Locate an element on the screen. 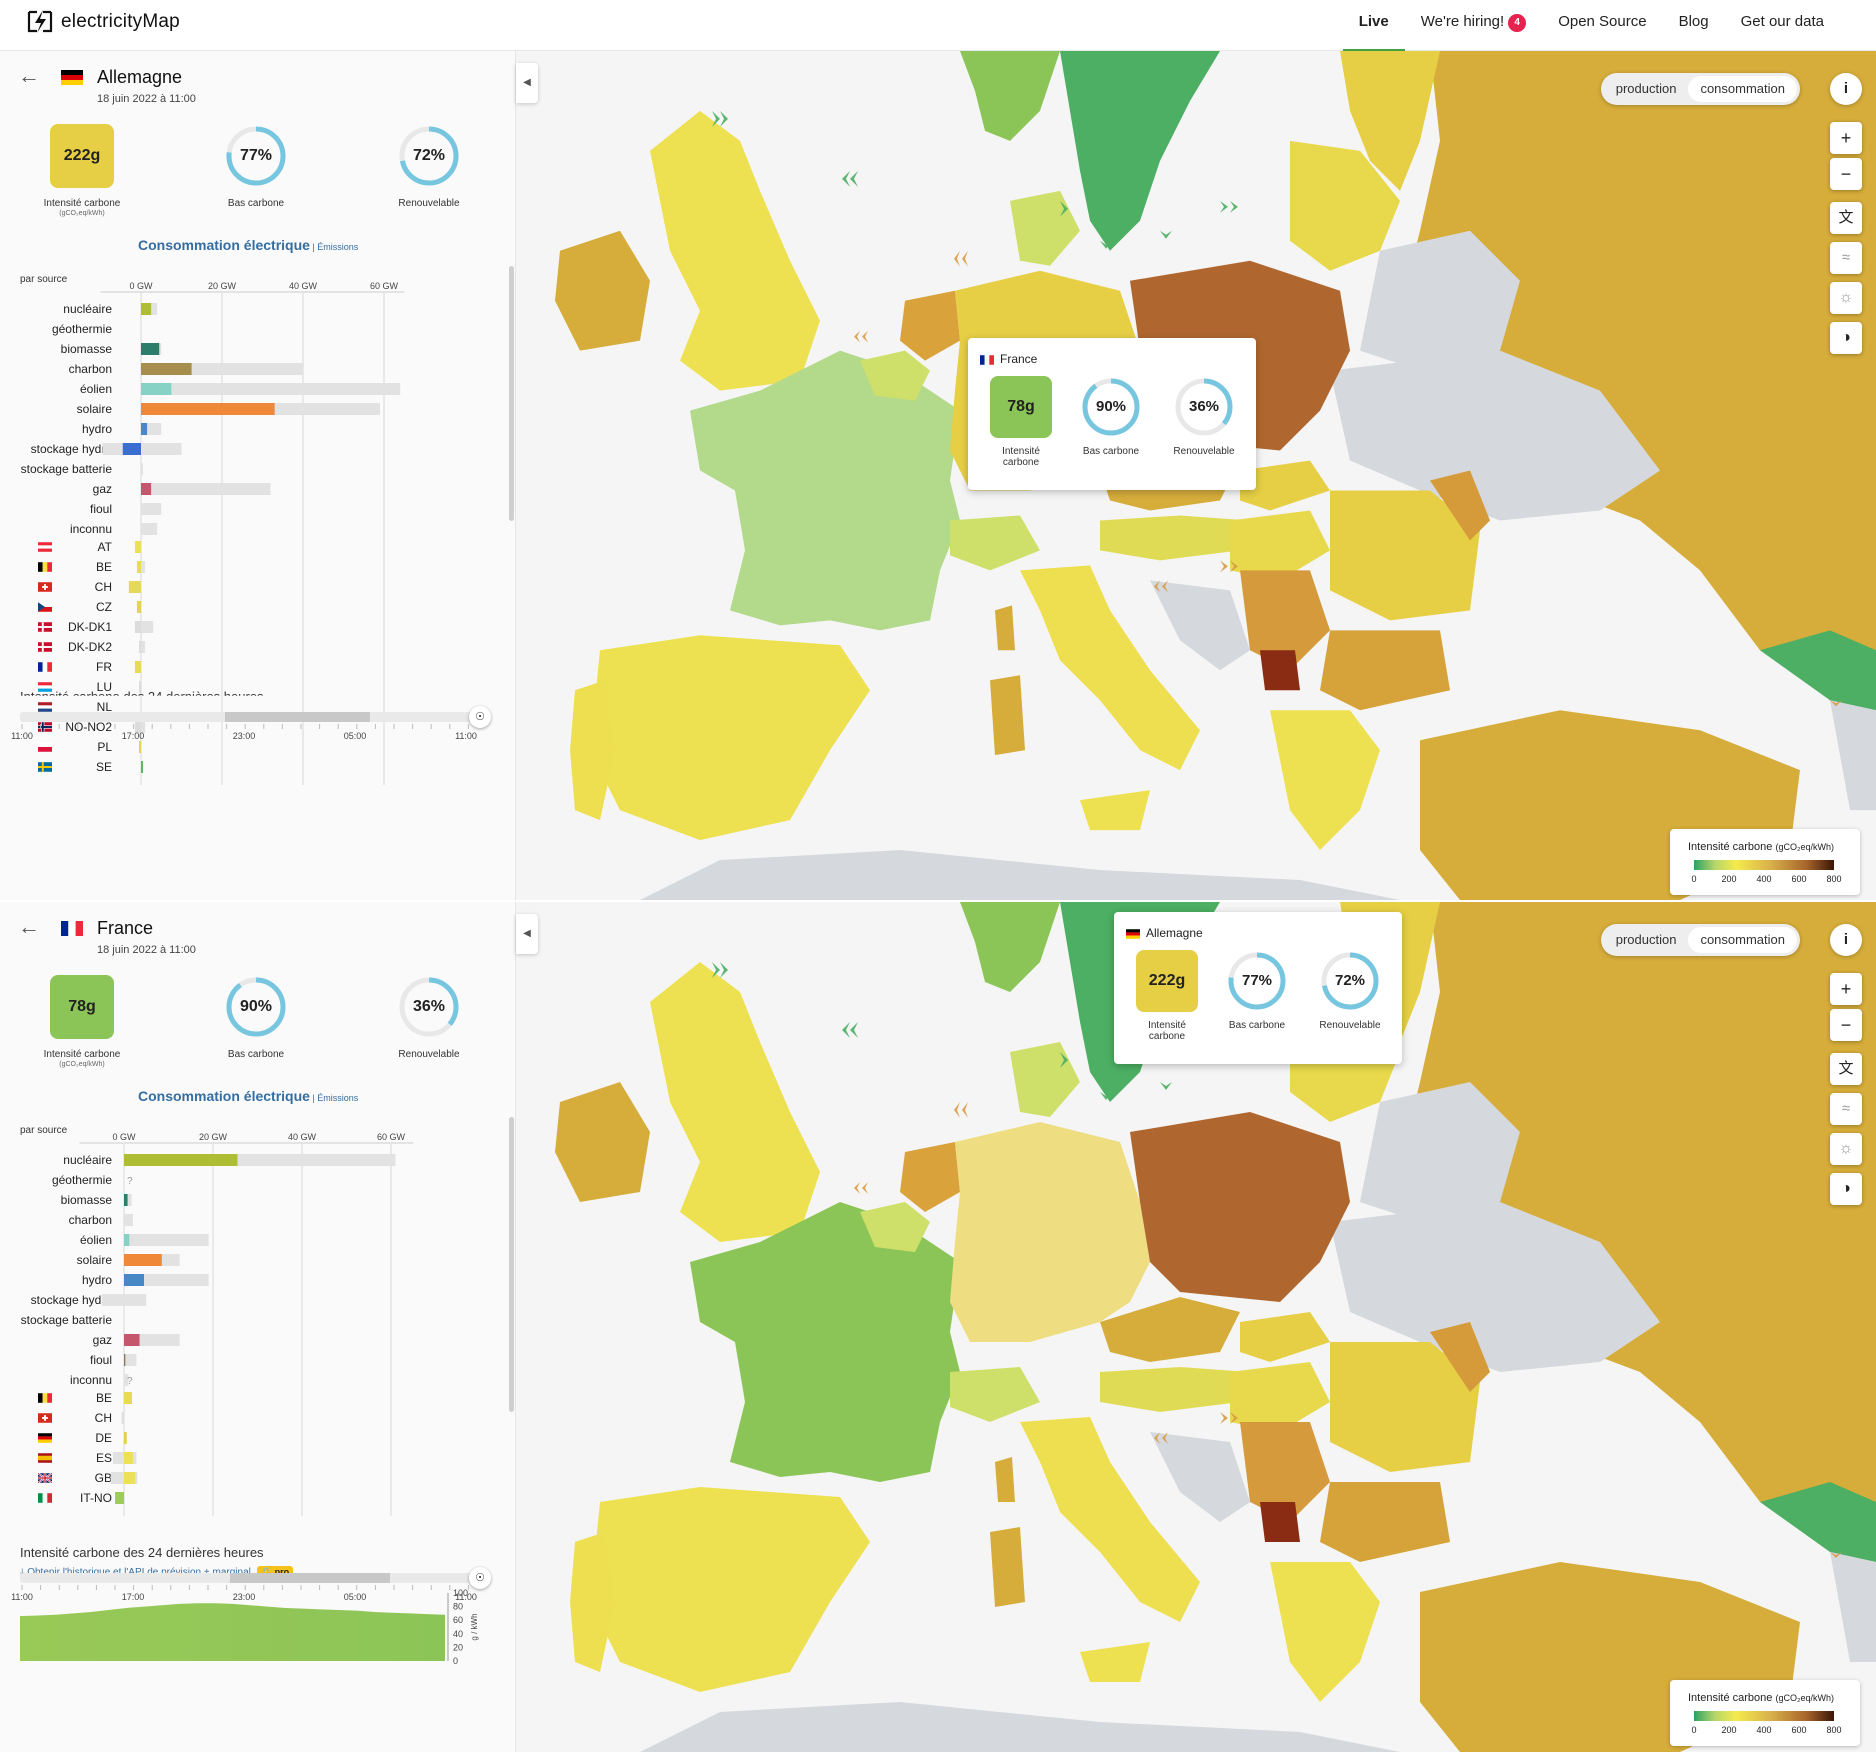  renewable-kpi: 36% Renouvelable is located at coordinates (429, 1017).